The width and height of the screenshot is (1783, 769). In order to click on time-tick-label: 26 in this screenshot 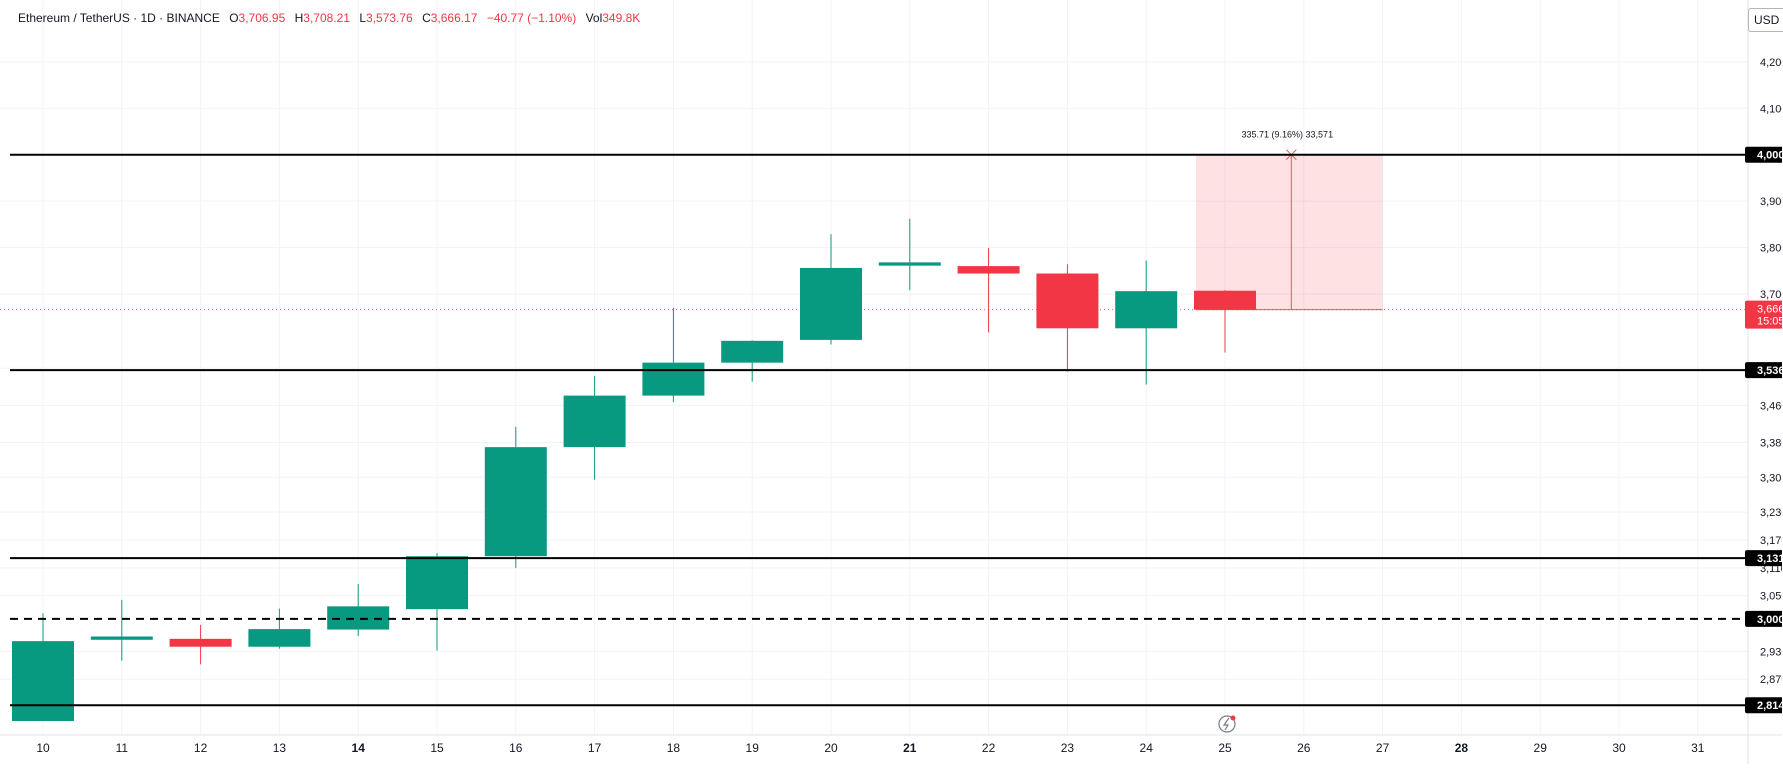, I will do `click(1304, 748)`.